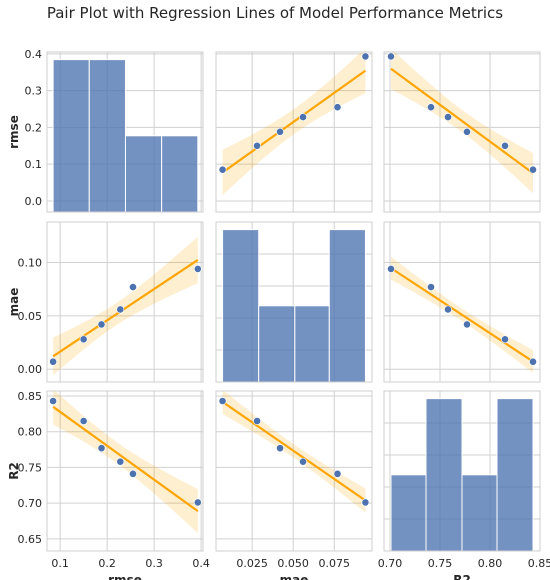 Image resolution: width=550 pixels, height=580 pixels. I want to click on x-tick-label: 0.80, so click(490, 563).